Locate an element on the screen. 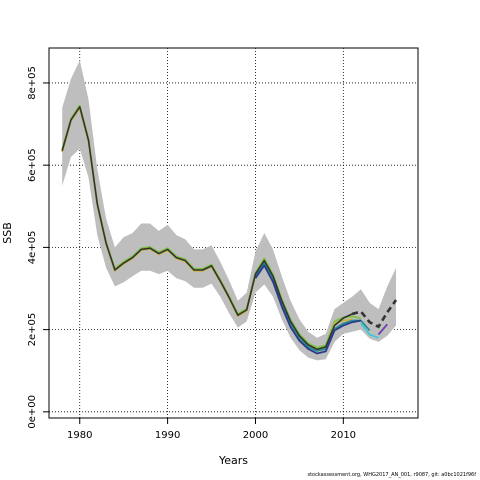  y-tick-label-1: 2e+05 is located at coordinates (32, 330).